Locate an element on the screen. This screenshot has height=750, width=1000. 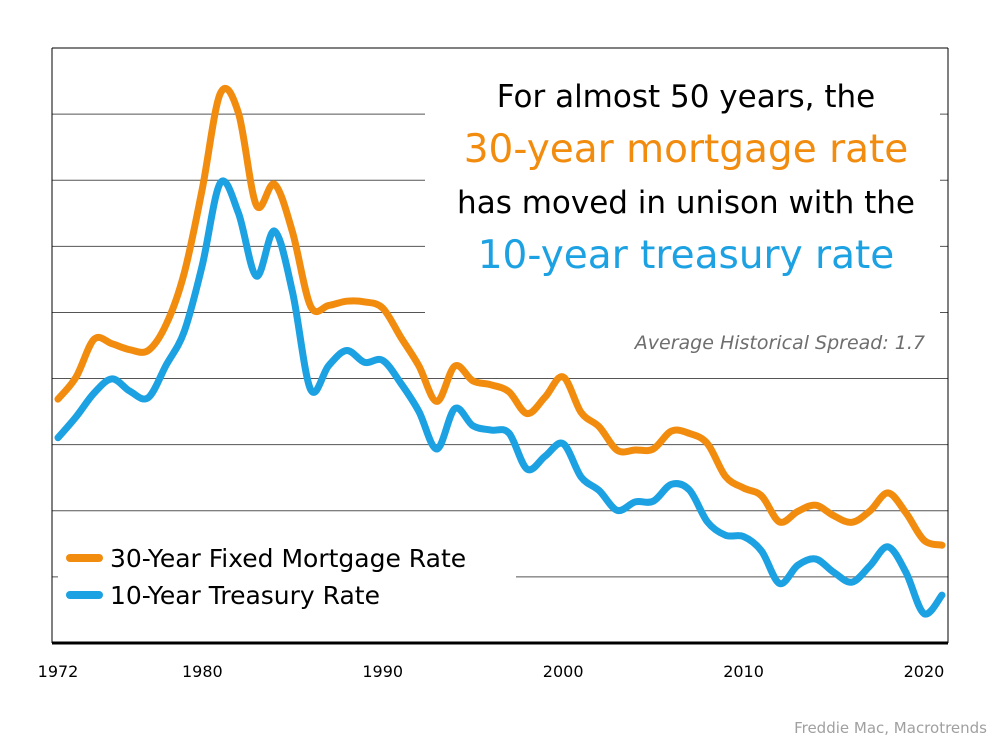
x-tick-labels: 1972 1980 1990 2000 2010 2020 is located at coordinates (491, 671).